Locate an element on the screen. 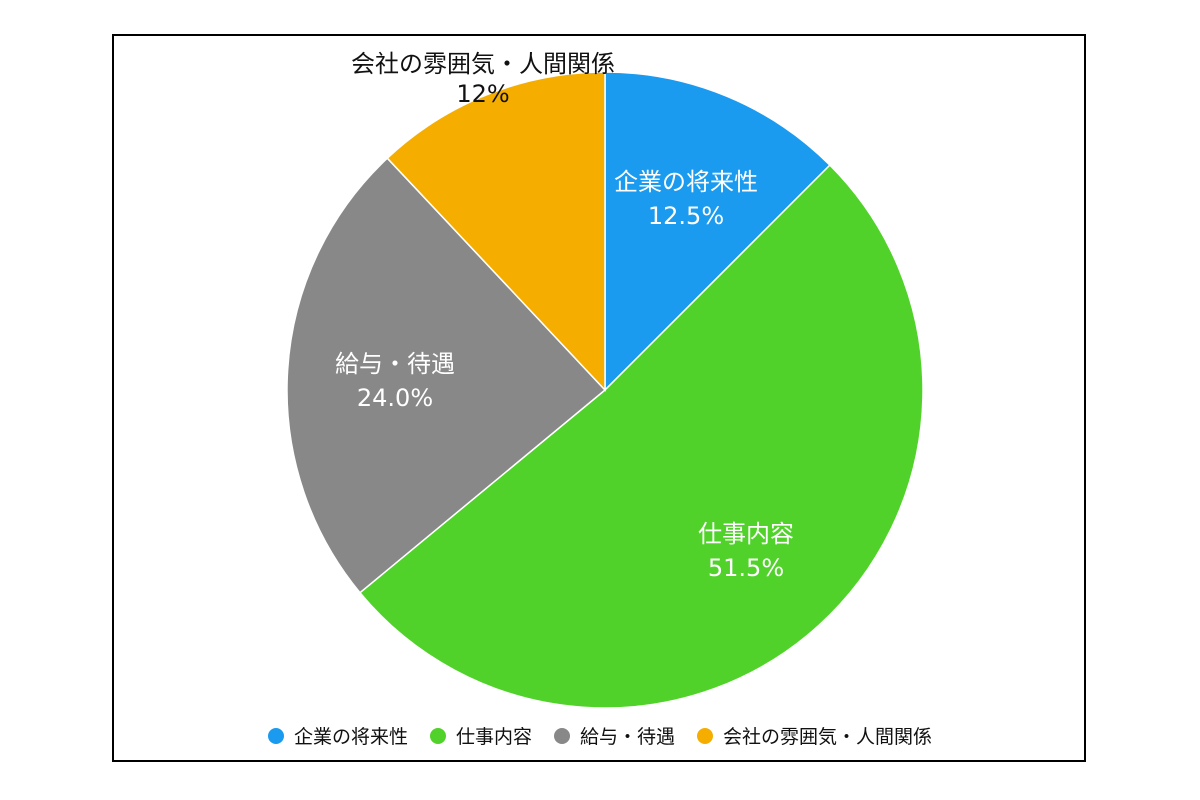 The width and height of the screenshot is (1200, 800). legend-item: 企業の将来性 is located at coordinates (337, 735).